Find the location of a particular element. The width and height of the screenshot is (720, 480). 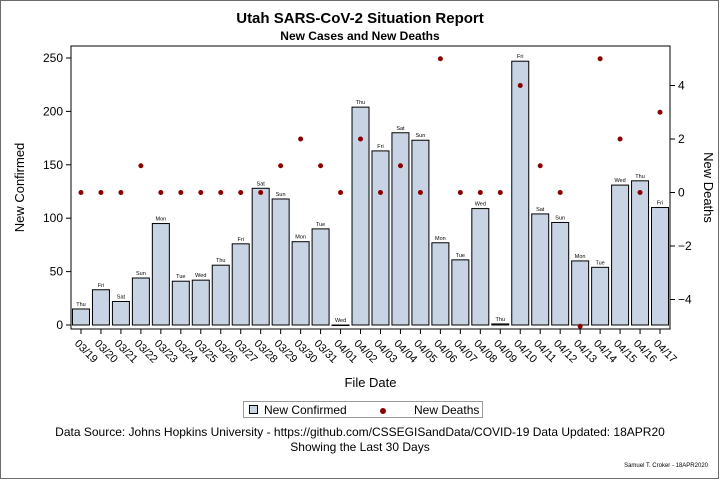

chart-subtitle: New Cases and New Deaths is located at coordinates (360, 36).